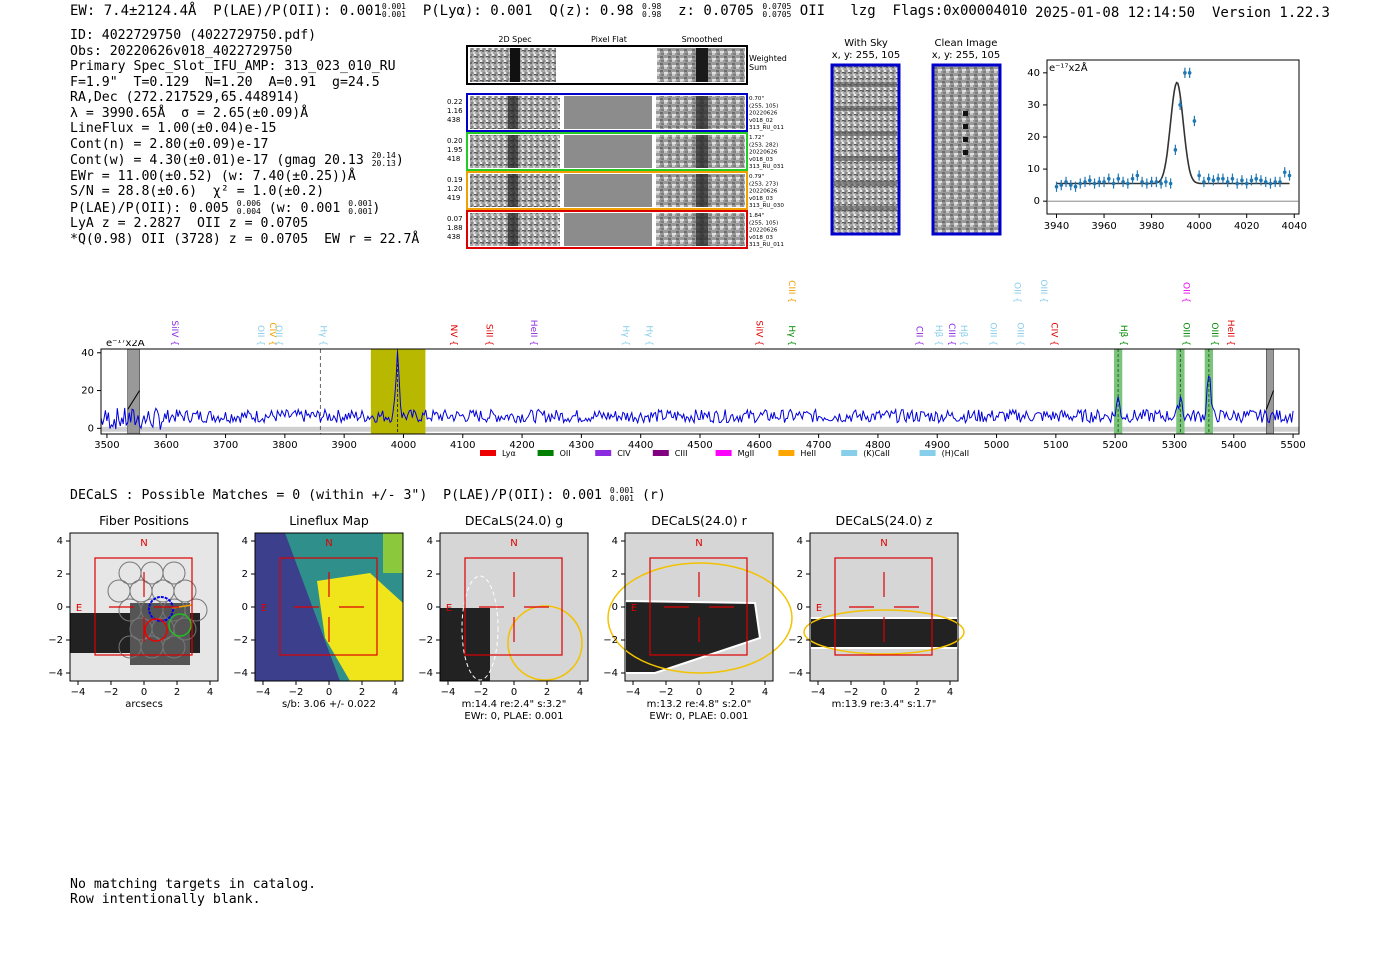  What do you see at coordinates (1214, 334) in the screenshot?
I see `line-label: OIII {` at bounding box center [1214, 334].